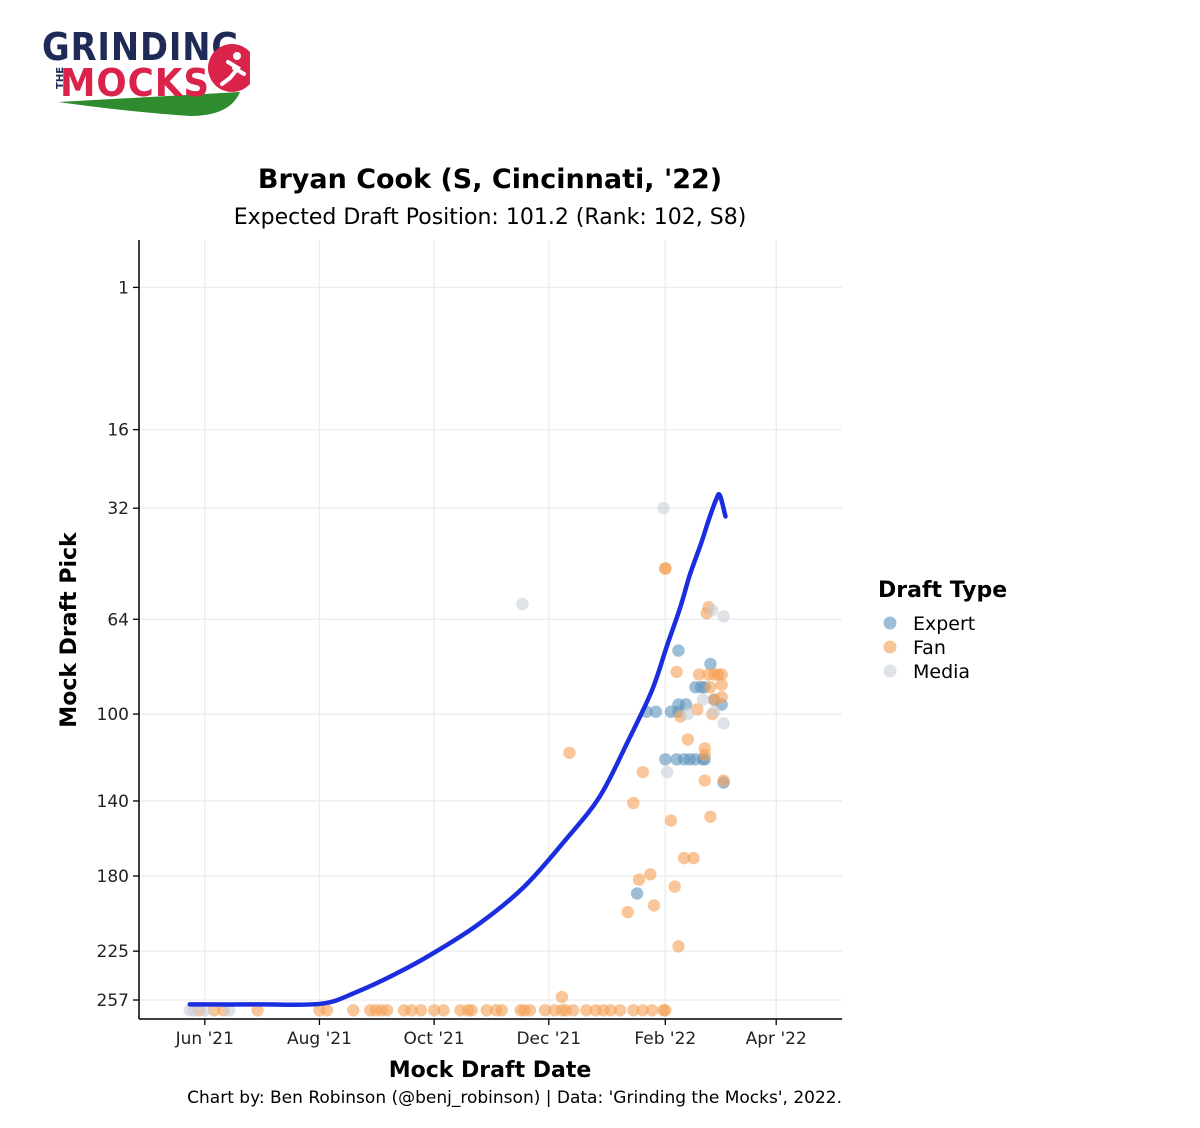 The height and width of the screenshot is (1128, 1200). Describe the element at coordinates (113, 715) in the screenshot. I see `y-tick-label: 100` at that location.